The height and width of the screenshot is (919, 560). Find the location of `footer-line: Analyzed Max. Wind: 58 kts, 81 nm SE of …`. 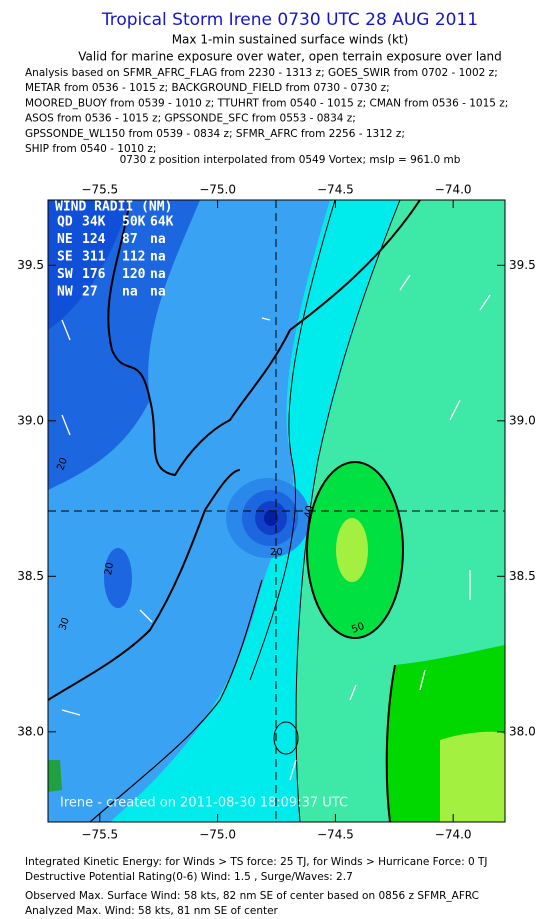

footer-line: Analyzed Max. Wind: 58 kts, 81 nm SE of … is located at coordinates (152, 910).